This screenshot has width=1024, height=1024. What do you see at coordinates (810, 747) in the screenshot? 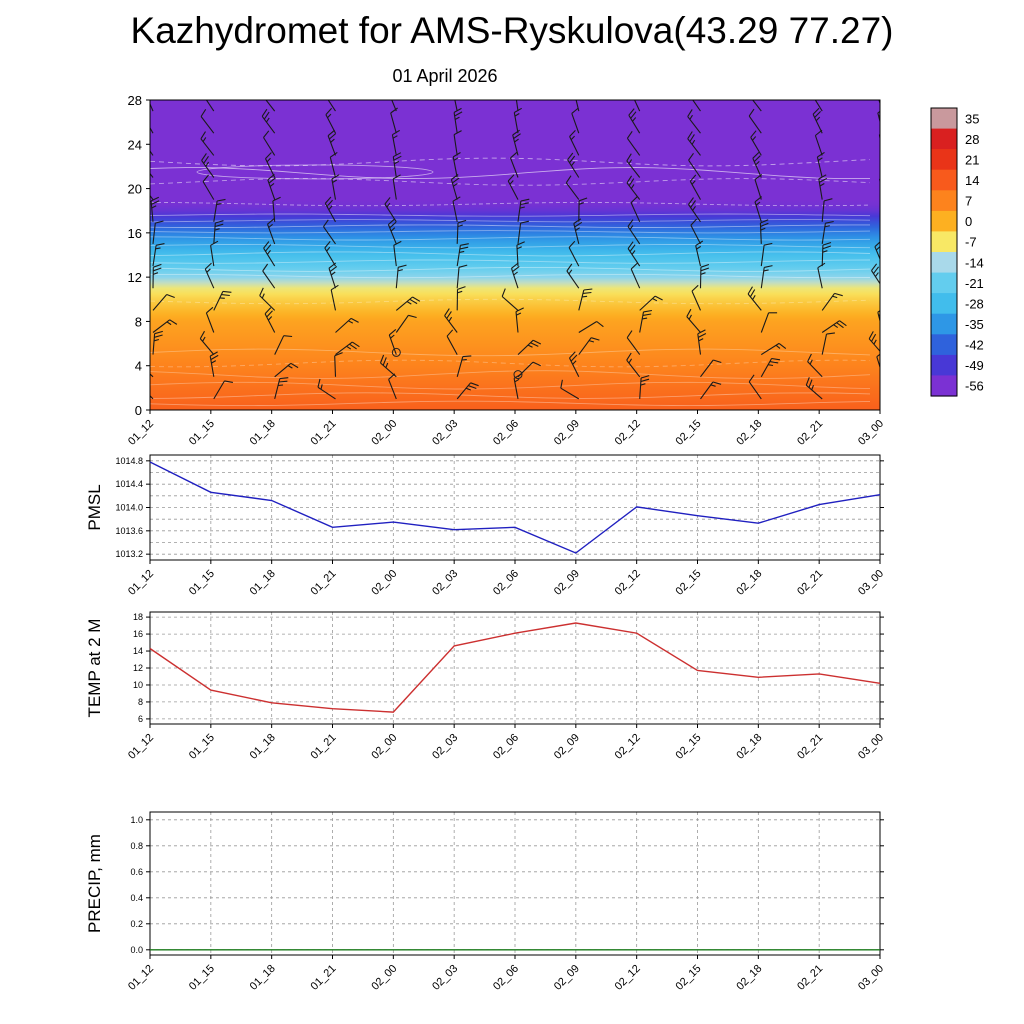
I see `x-tick-label: 02_21` at bounding box center [810, 747].